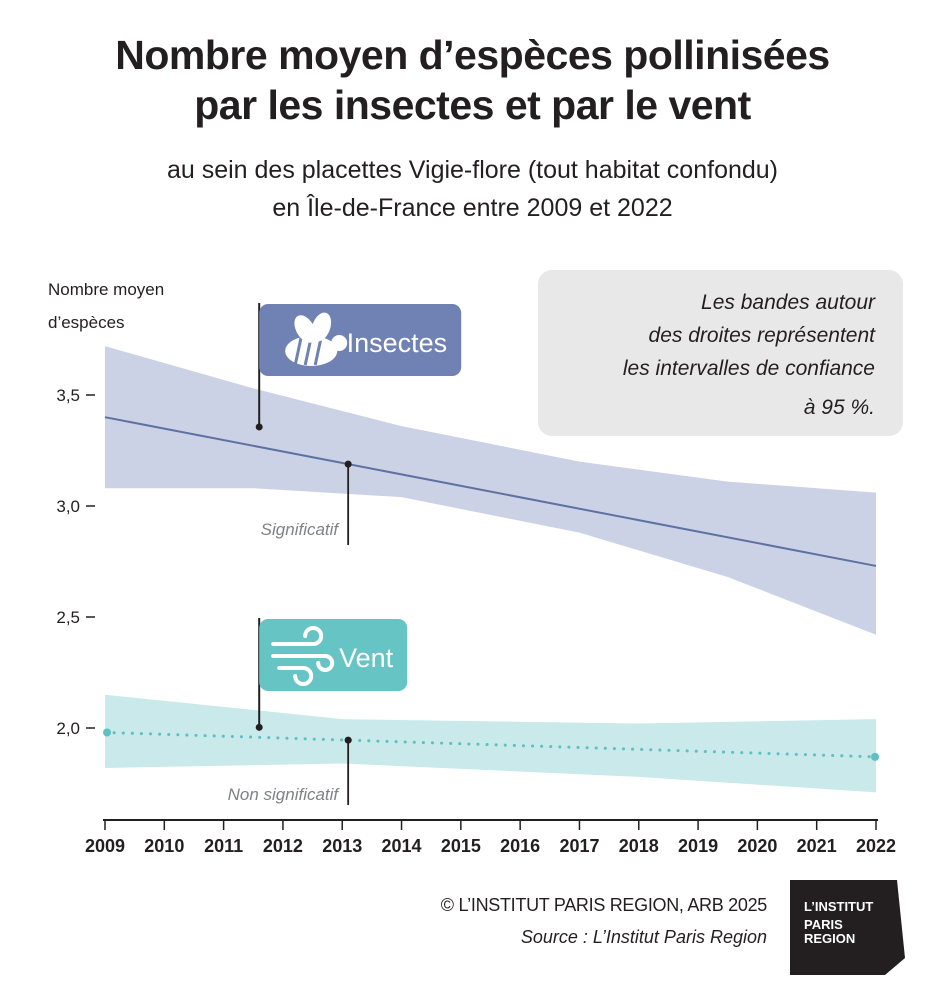  What do you see at coordinates (461, 846) in the screenshot?
I see `x-tick-label: 2015` at bounding box center [461, 846].